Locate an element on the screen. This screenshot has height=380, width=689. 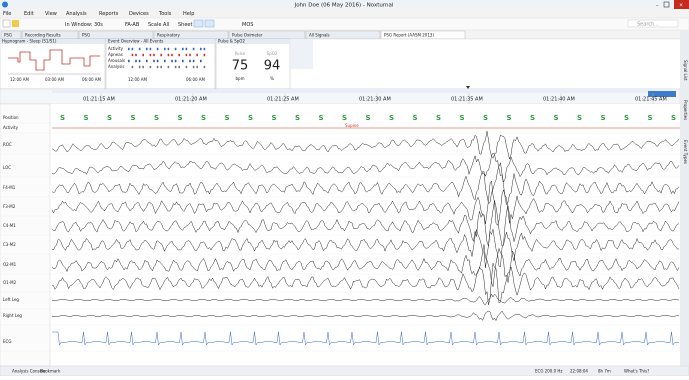
event-row-label: Apneas is located at coordinates (115, 54).